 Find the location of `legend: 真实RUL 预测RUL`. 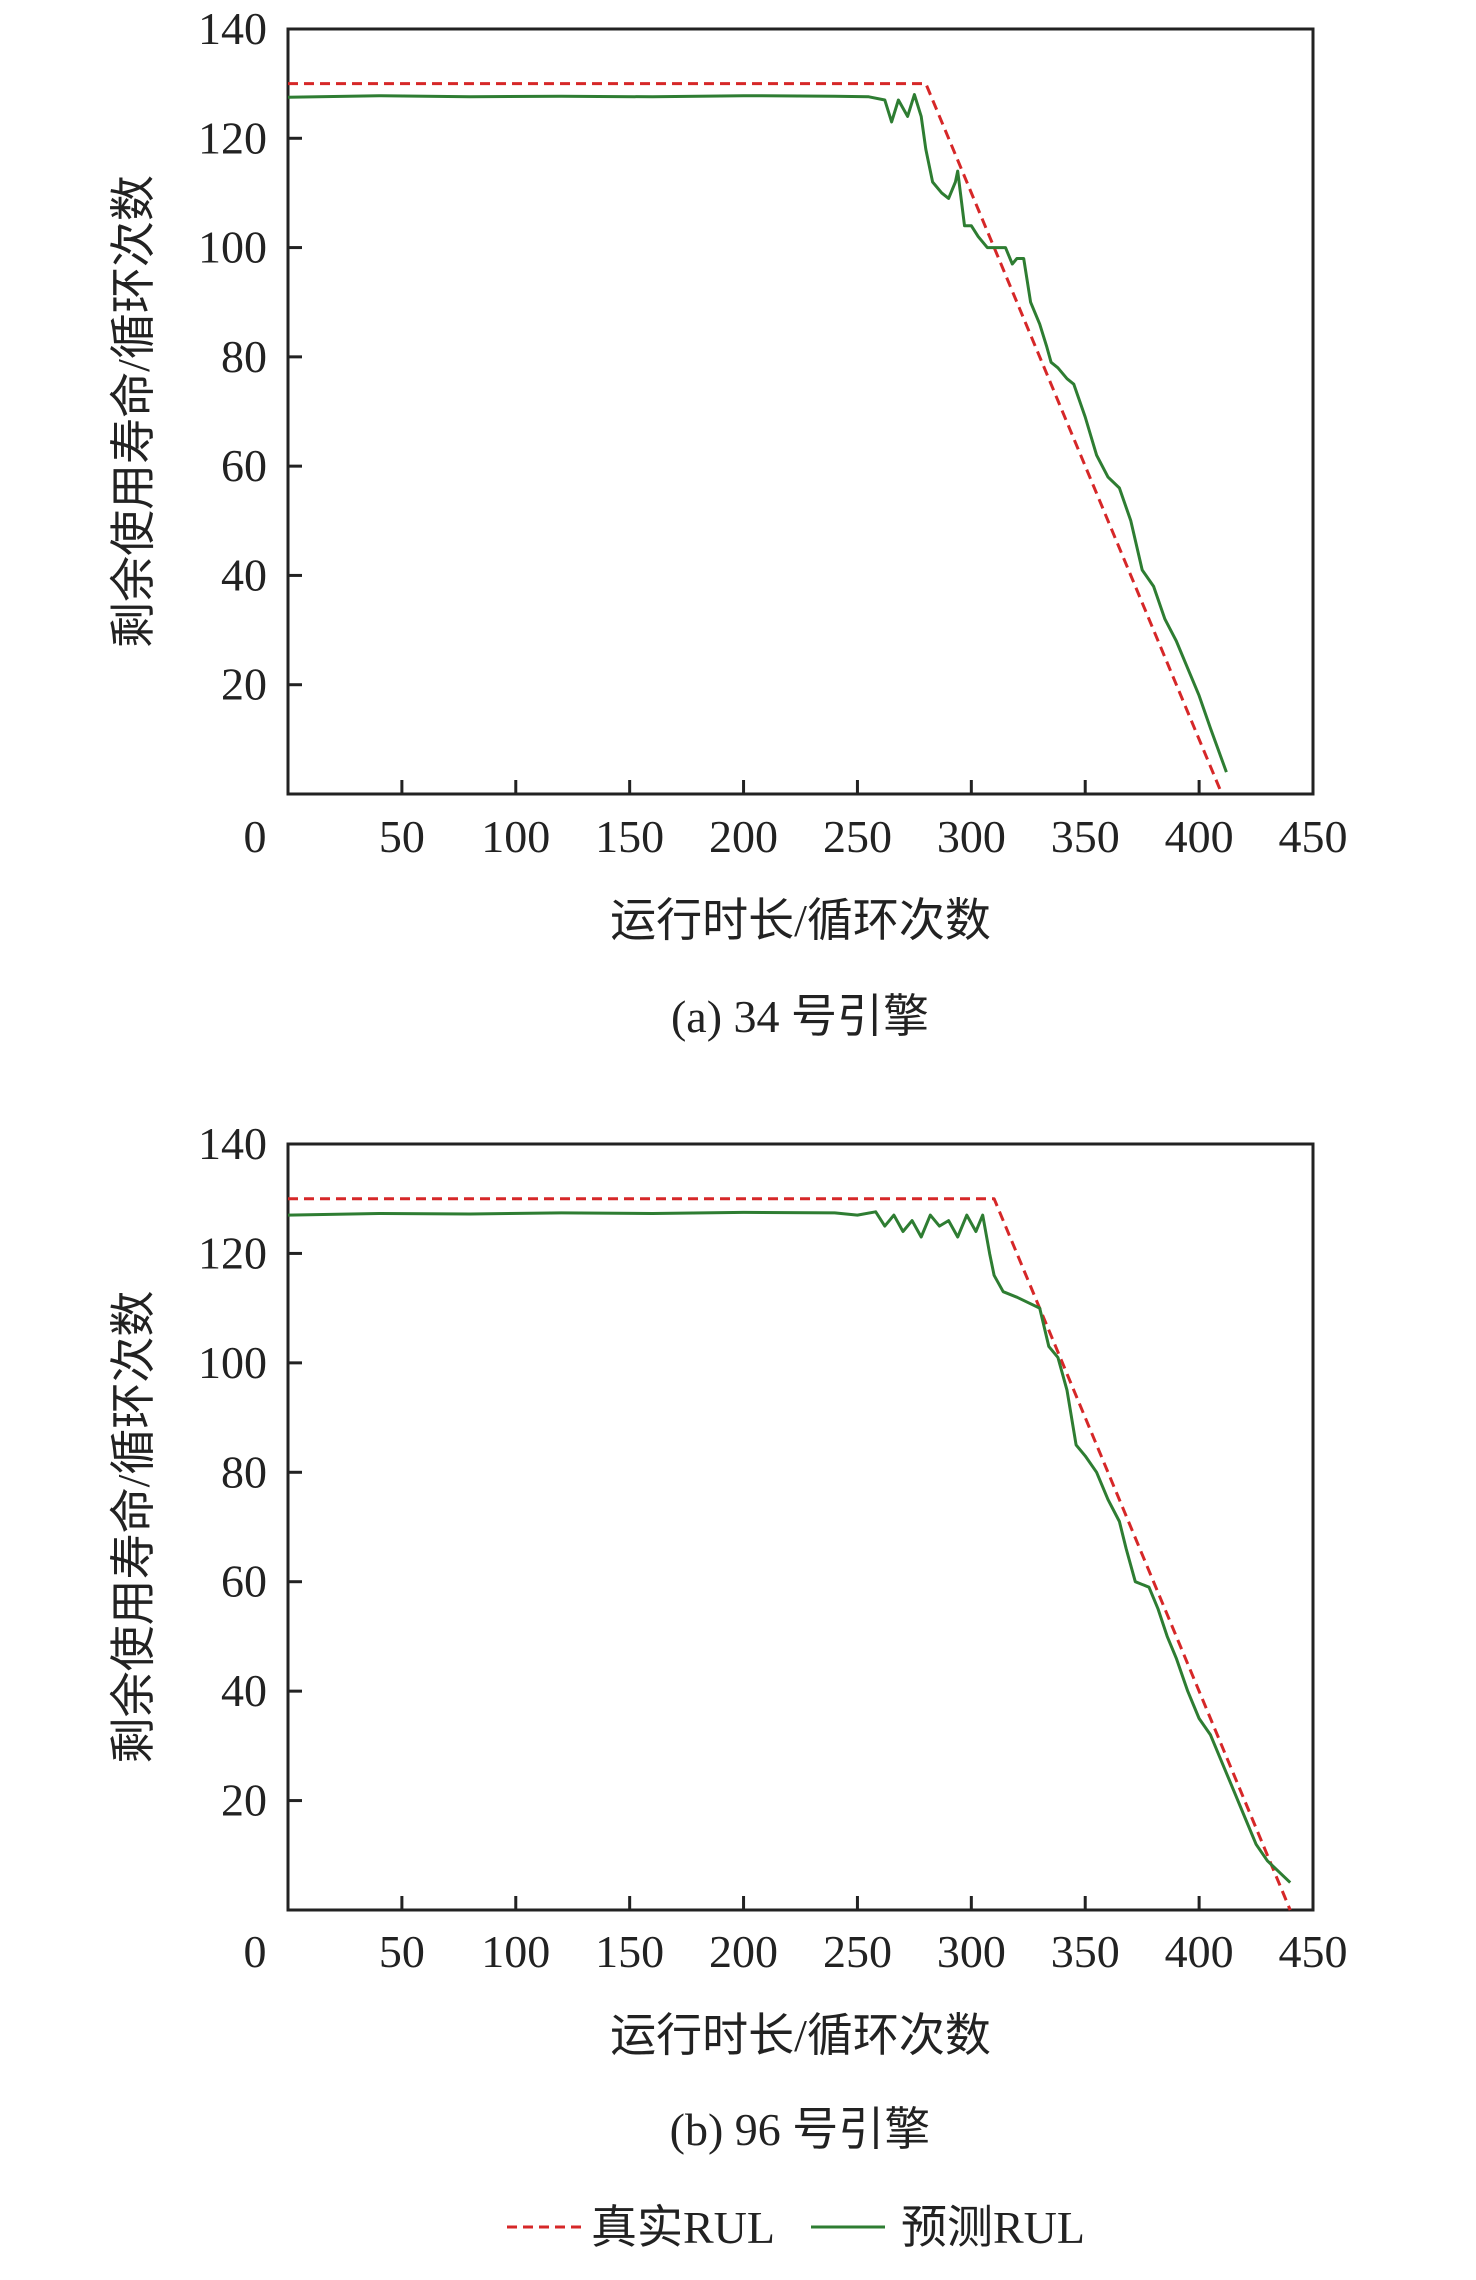

legend: 真实RUL 预测RUL is located at coordinates (796, 2227).